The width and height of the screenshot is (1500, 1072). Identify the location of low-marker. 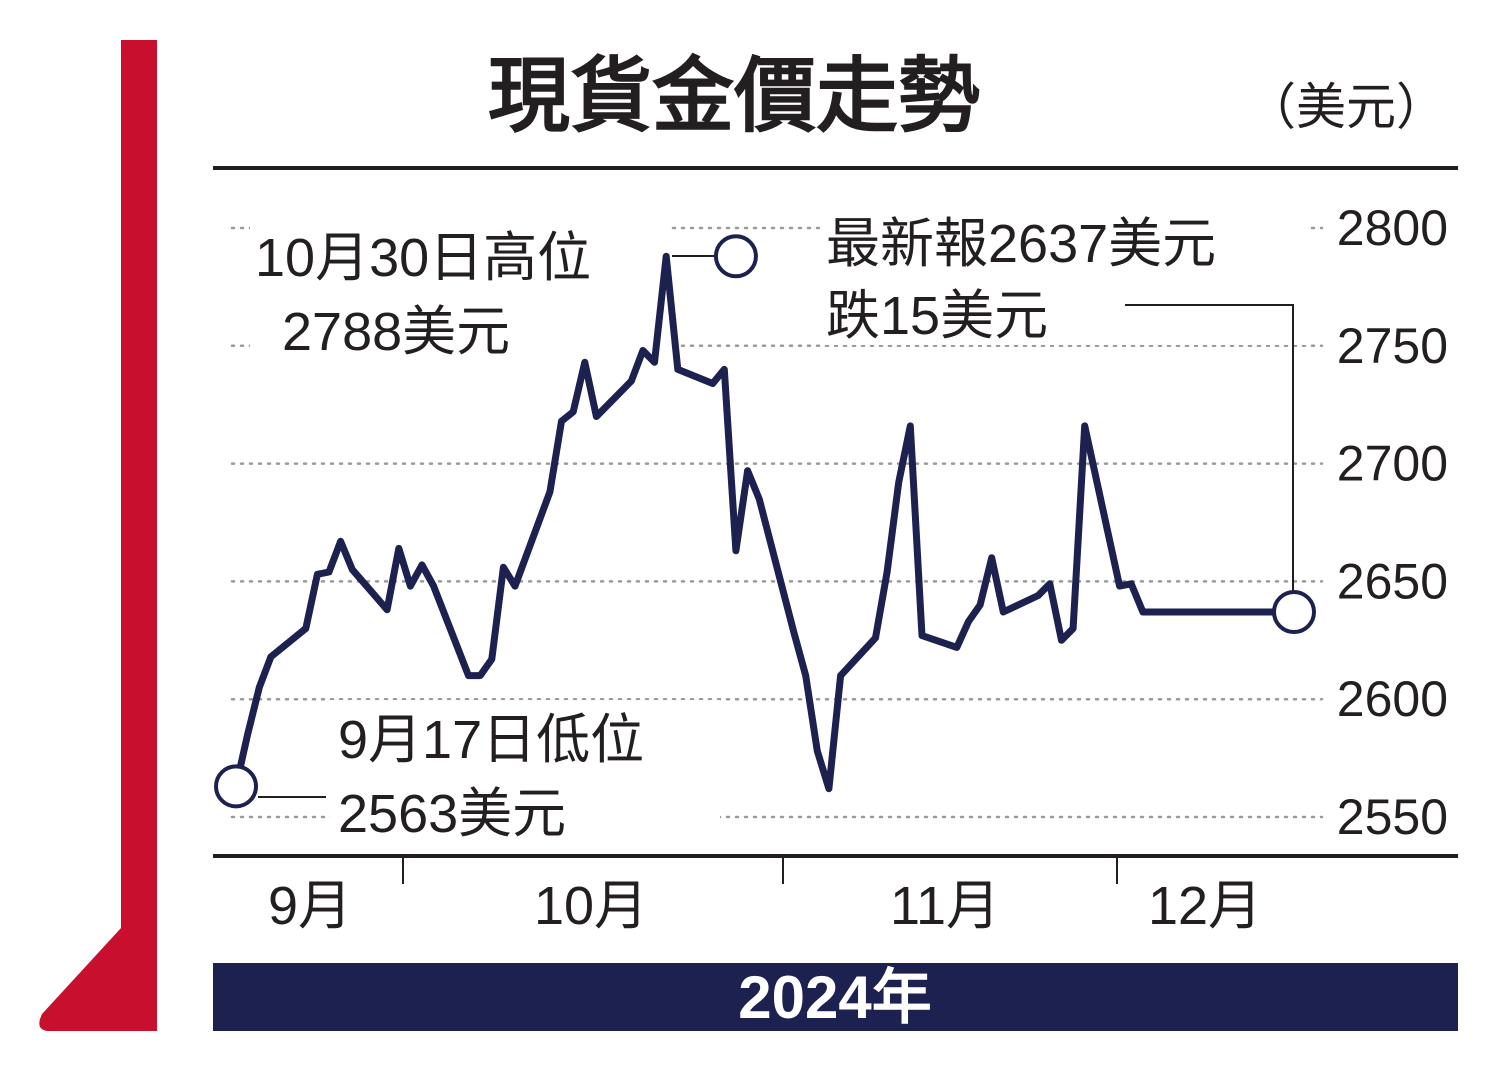
(236, 786).